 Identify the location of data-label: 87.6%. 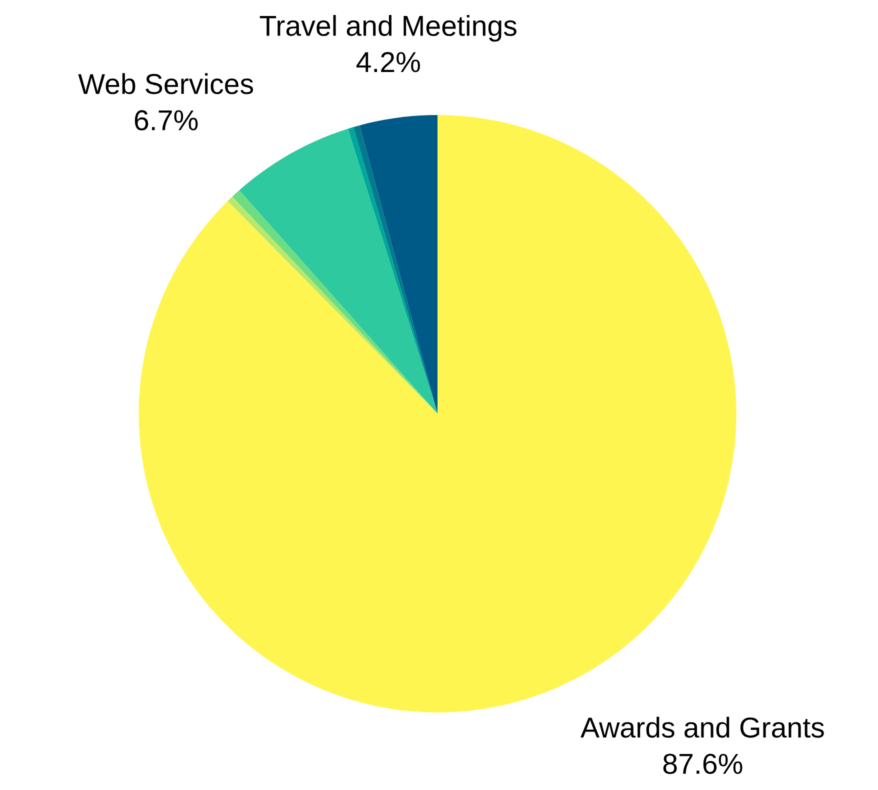
(702, 764).